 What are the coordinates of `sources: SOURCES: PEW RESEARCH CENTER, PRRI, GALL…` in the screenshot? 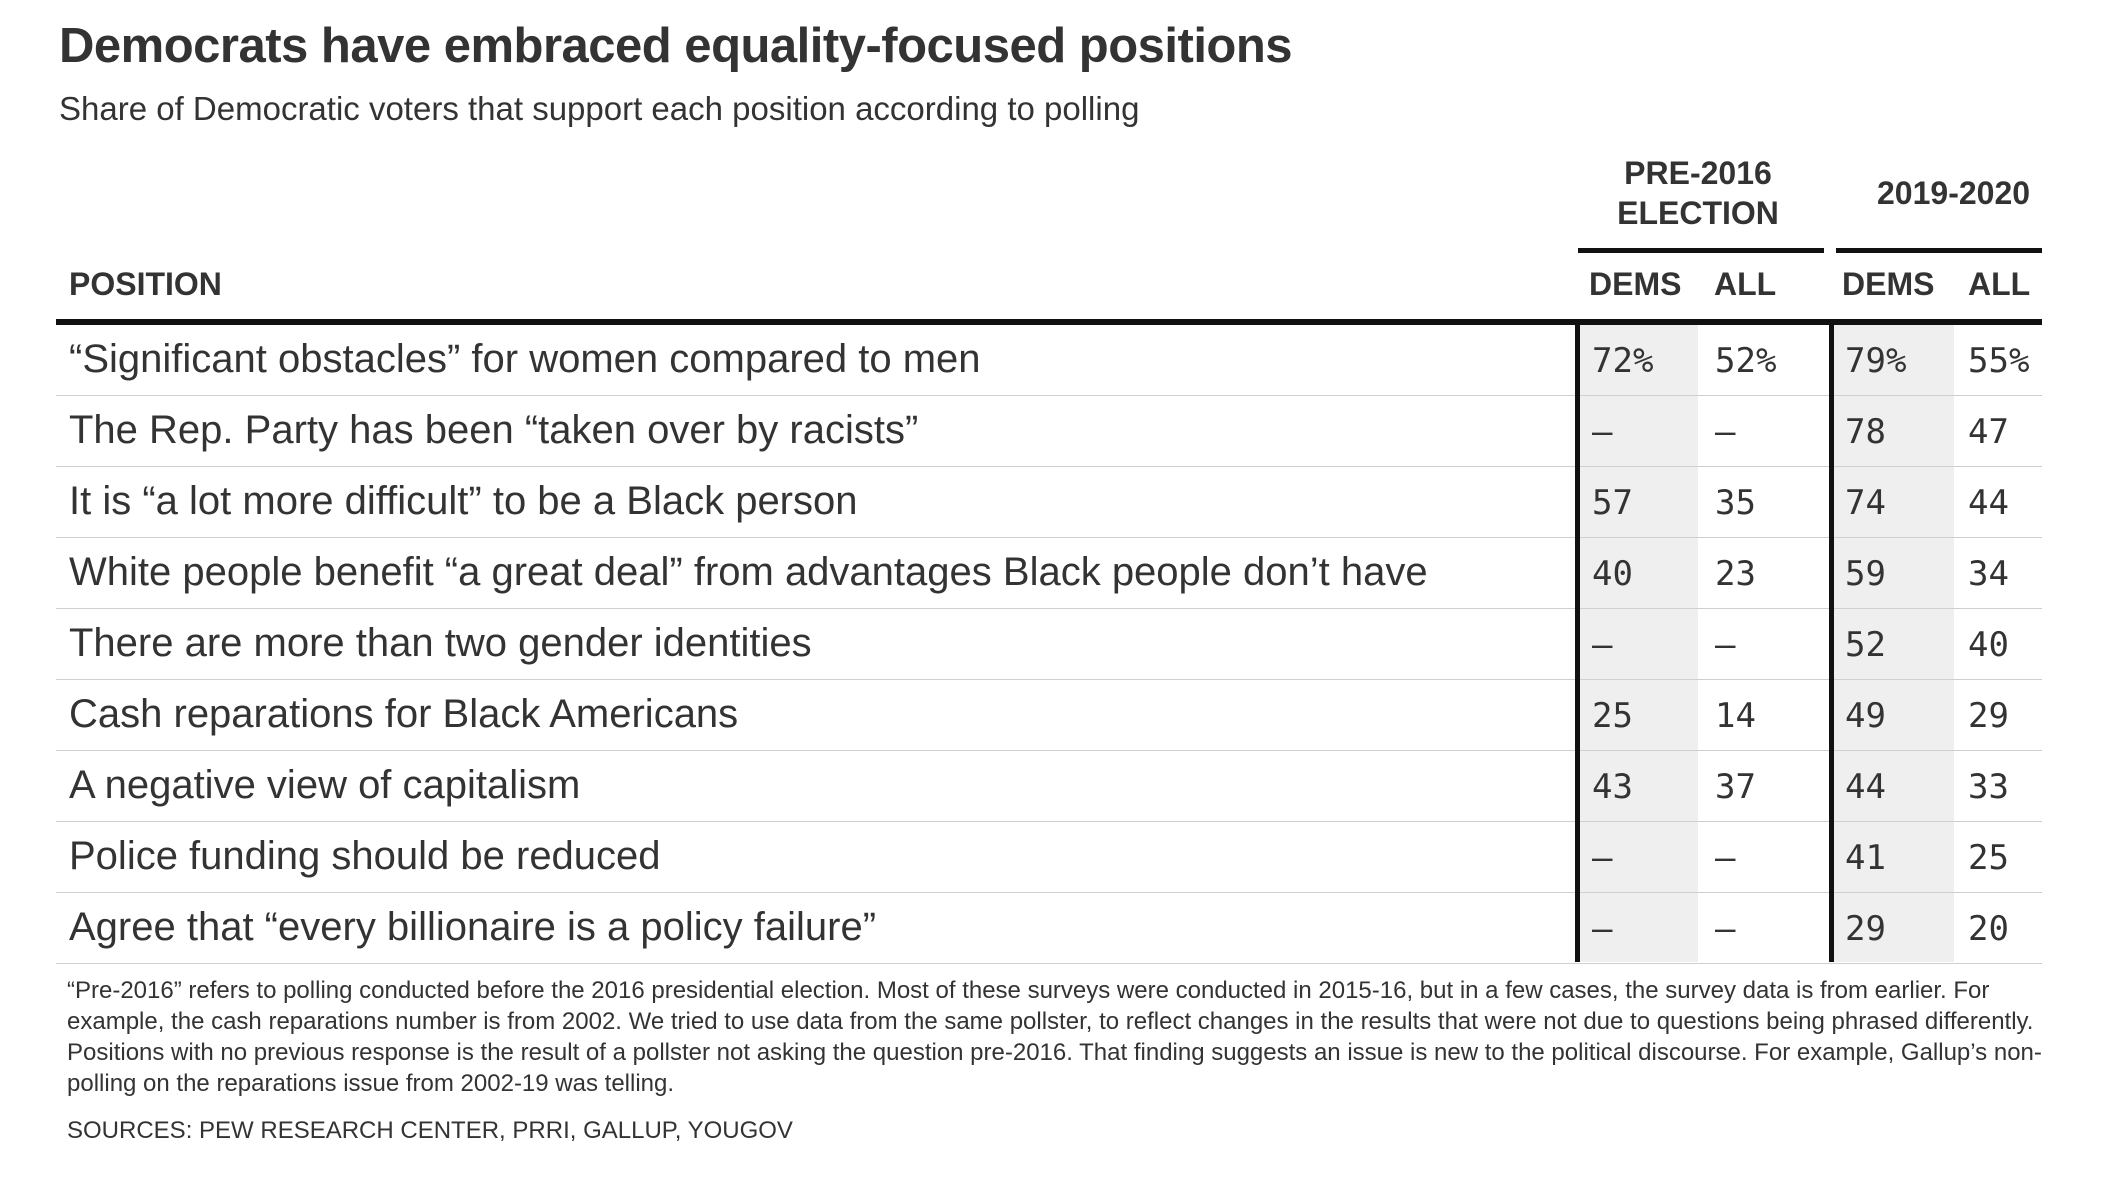 It's located at (430, 1130).